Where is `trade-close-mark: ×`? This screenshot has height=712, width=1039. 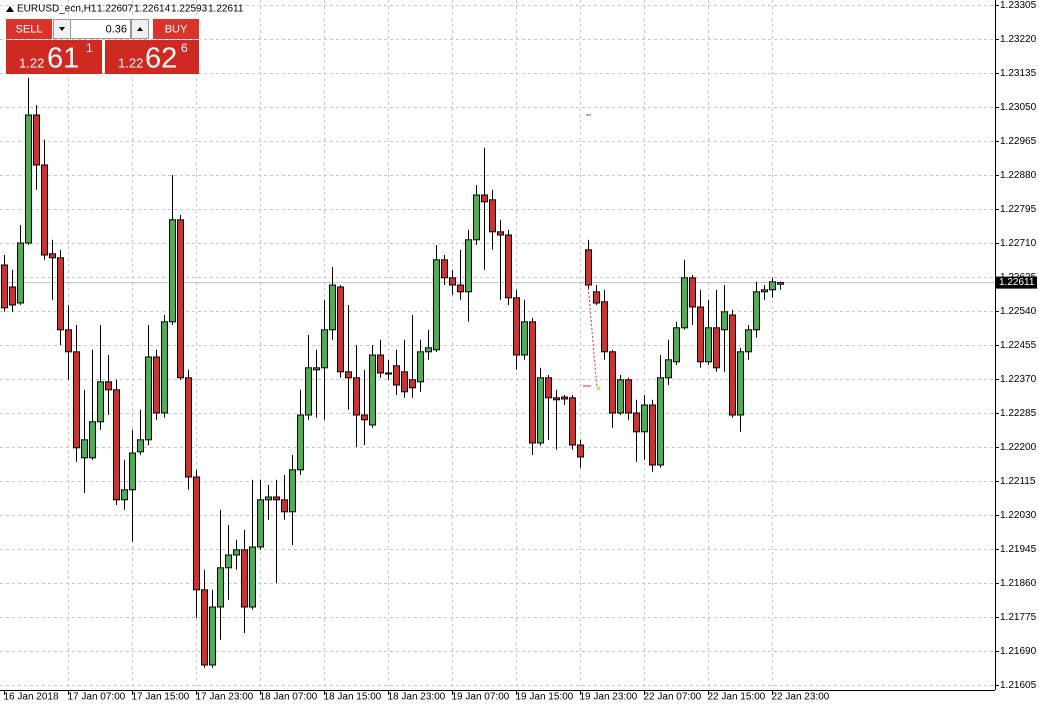 trade-close-mark: × is located at coordinates (598, 388).